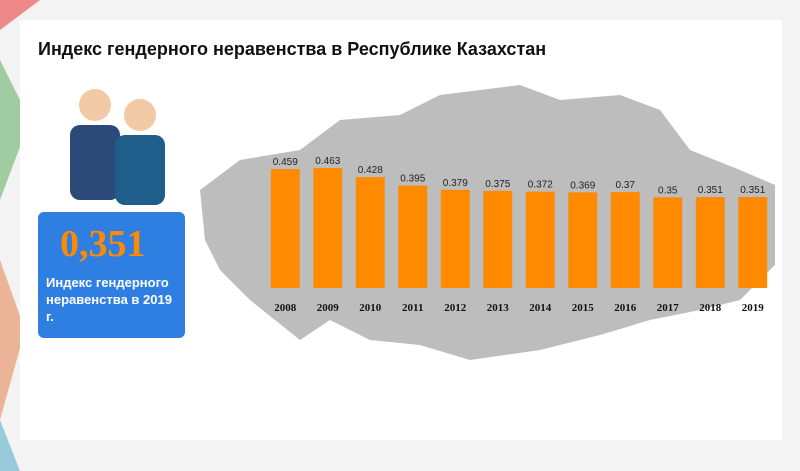 The image size is (800, 471). What do you see at coordinates (455, 308) in the screenshot?
I see `x-tick-label: 2012` at bounding box center [455, 308].